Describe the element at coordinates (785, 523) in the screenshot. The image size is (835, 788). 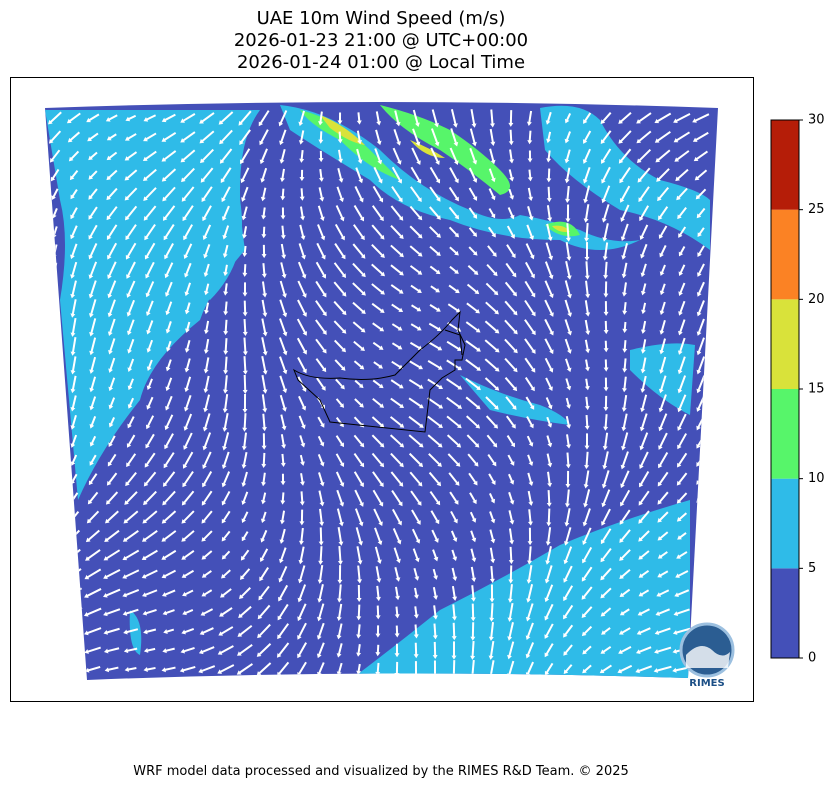
I see `colorbar-band` at that location.